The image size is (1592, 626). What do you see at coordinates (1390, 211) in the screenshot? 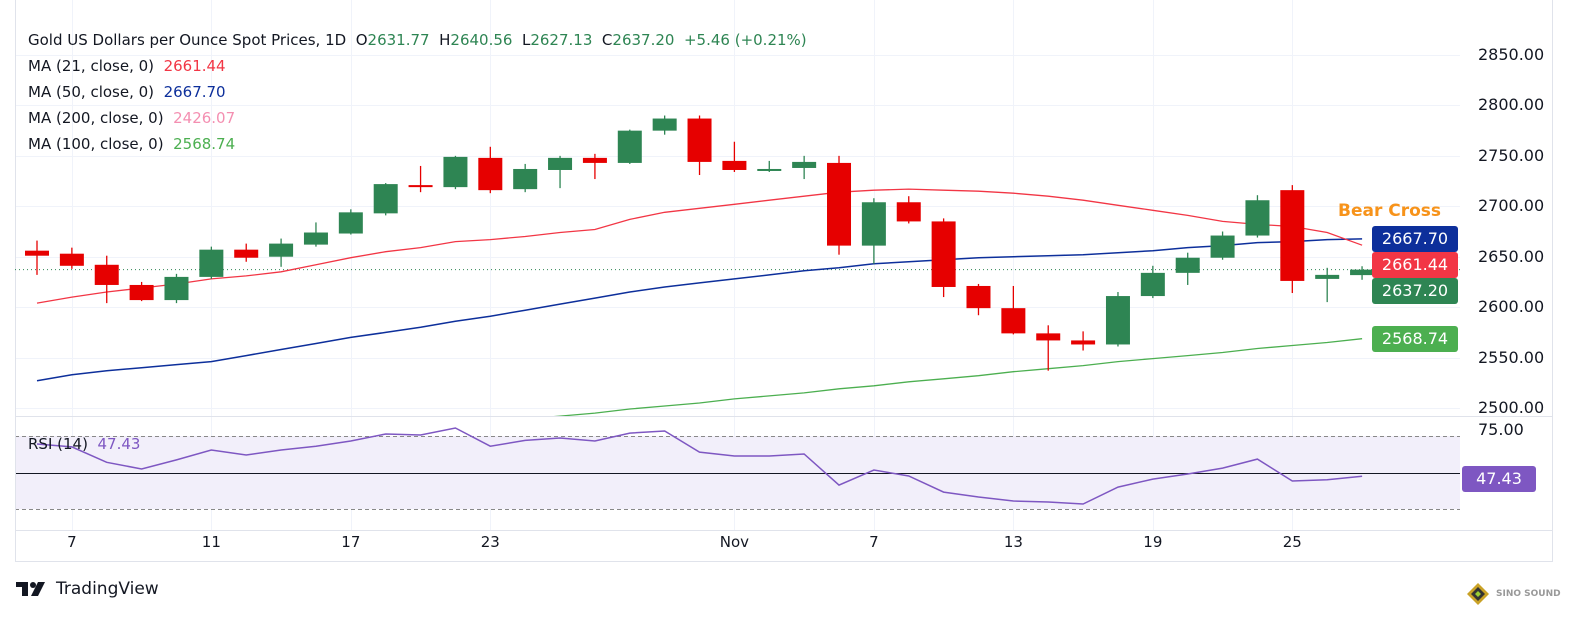
I see `bear-cross-annotation: Bear Cross` at bounding box center [1390, 211].